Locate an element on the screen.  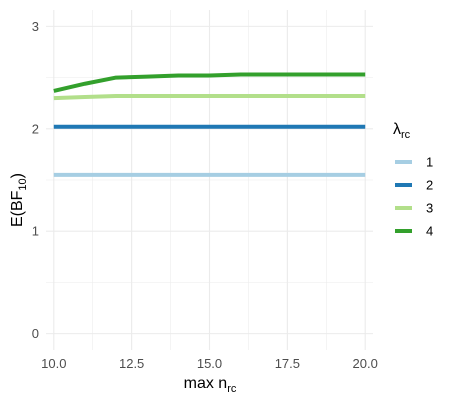
legend-label-2: 2 is located at coordinates (429, 185).